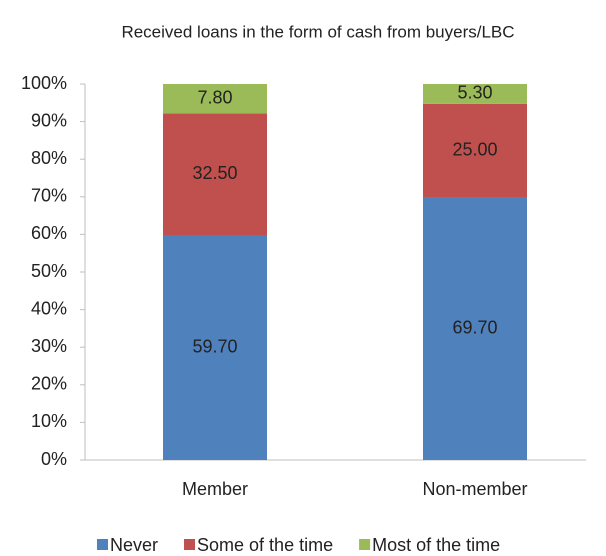  What do you see at coordinates (54, 459) in the screenshot?
I see `y-tick-label: 0%` at bounding box center [54, 459].